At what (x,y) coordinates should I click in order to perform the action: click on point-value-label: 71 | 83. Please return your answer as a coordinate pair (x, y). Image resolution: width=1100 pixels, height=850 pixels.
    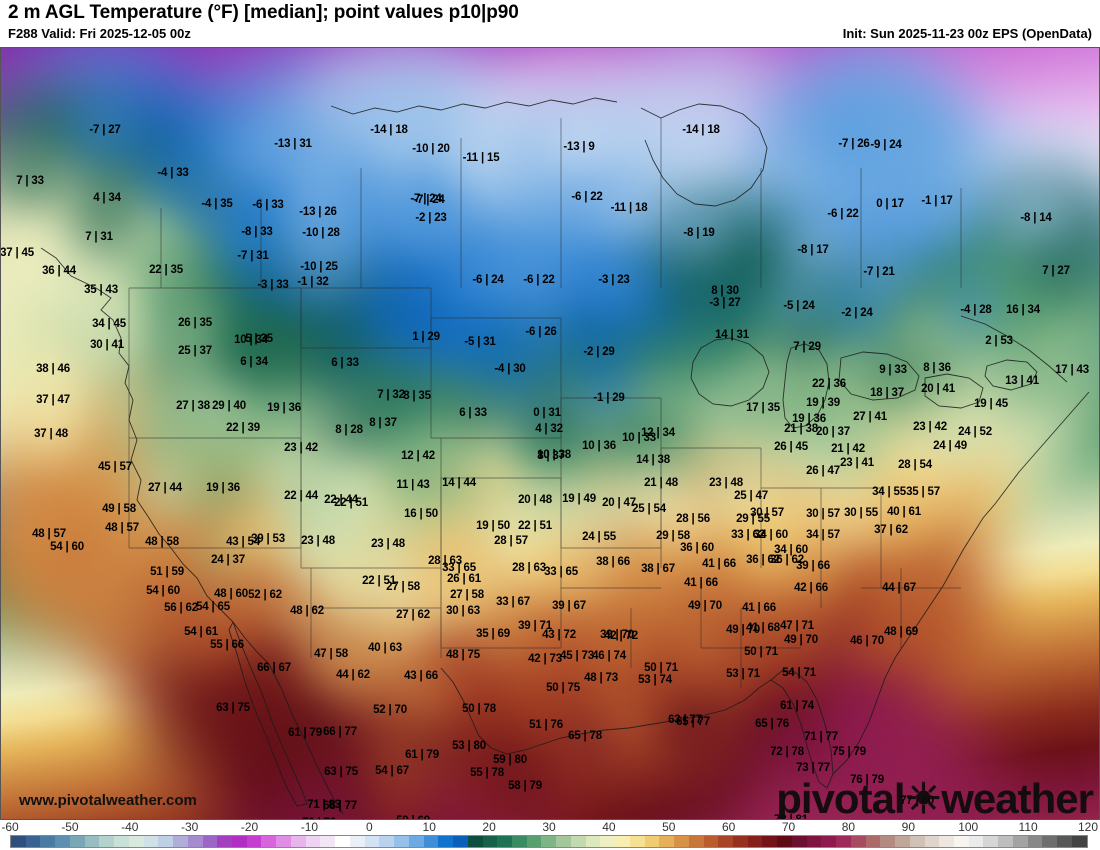
    Looking at the image, I should click on (324, 805).